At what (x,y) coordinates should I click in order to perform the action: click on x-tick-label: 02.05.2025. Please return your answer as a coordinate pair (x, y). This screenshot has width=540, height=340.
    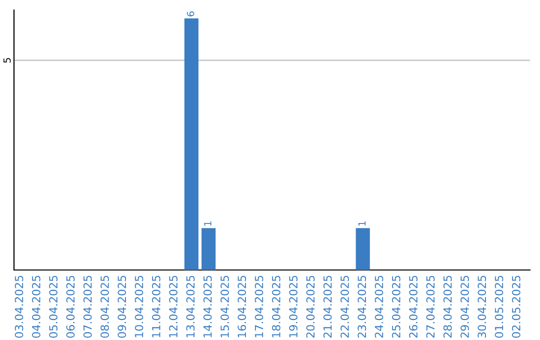
    Looking at the image, I should click on (516, 307).